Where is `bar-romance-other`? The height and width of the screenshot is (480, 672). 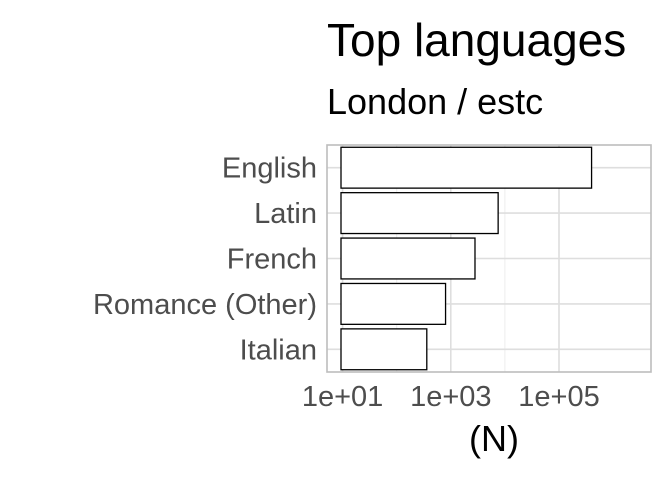 bar-romance-other is located at coordinates (393, 303).